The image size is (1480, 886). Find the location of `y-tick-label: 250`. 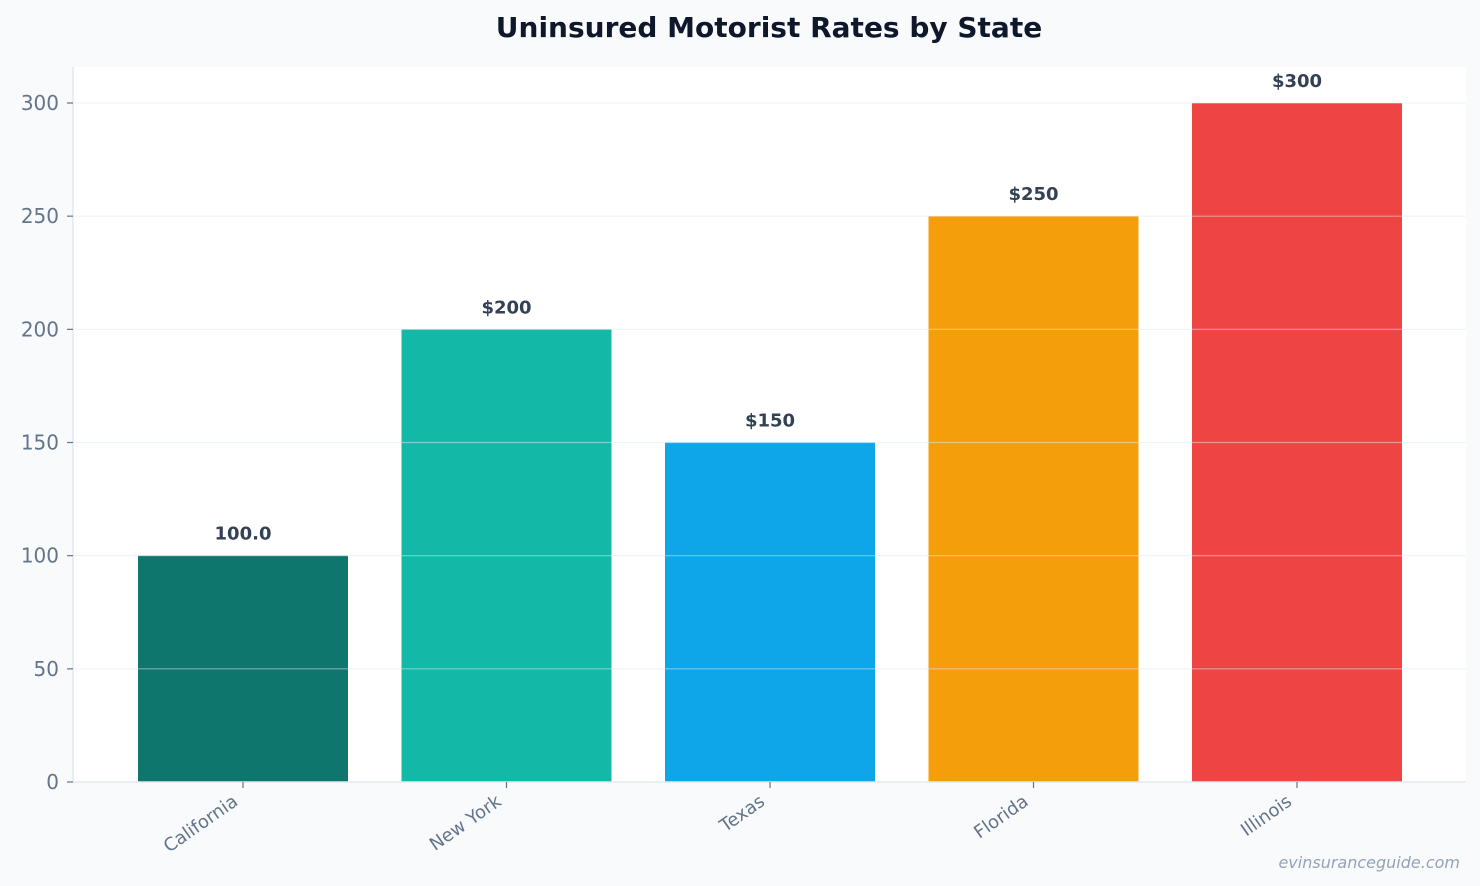

y-tick-label: 250 is located at coordinates (40, 216).